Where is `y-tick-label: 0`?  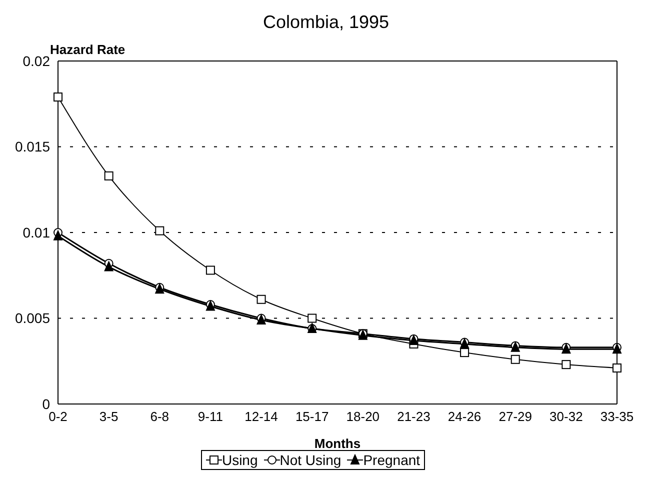
y-tick-label: 0 is located at coordinates (46, 404).